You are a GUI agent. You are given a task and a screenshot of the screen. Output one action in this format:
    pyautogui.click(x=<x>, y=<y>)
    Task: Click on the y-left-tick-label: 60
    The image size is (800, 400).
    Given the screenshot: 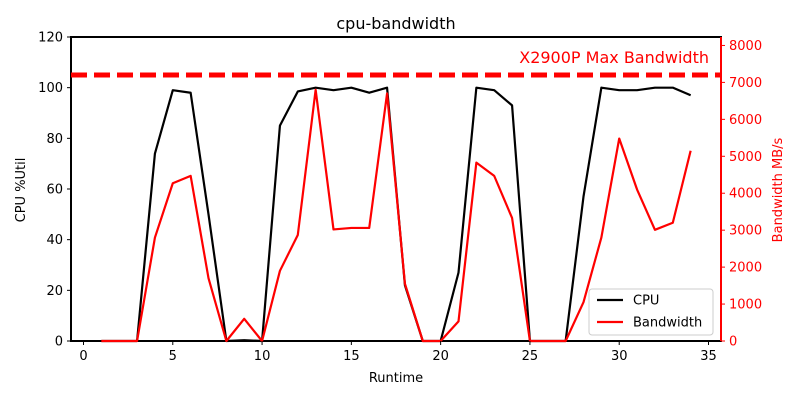 What is the action you would take?
    pyautogui.click(x=54, y=190)
    